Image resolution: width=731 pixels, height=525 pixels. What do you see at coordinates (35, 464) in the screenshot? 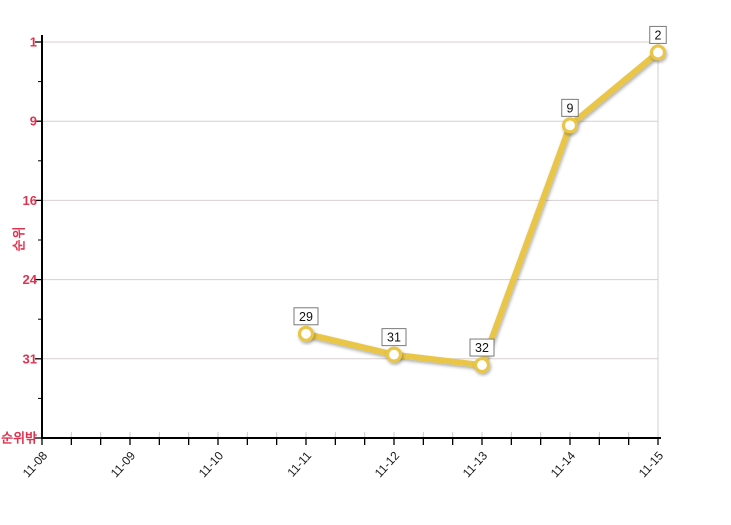
I see `x-axis-tick-label: 11-08` at bounding box center [35, 464].